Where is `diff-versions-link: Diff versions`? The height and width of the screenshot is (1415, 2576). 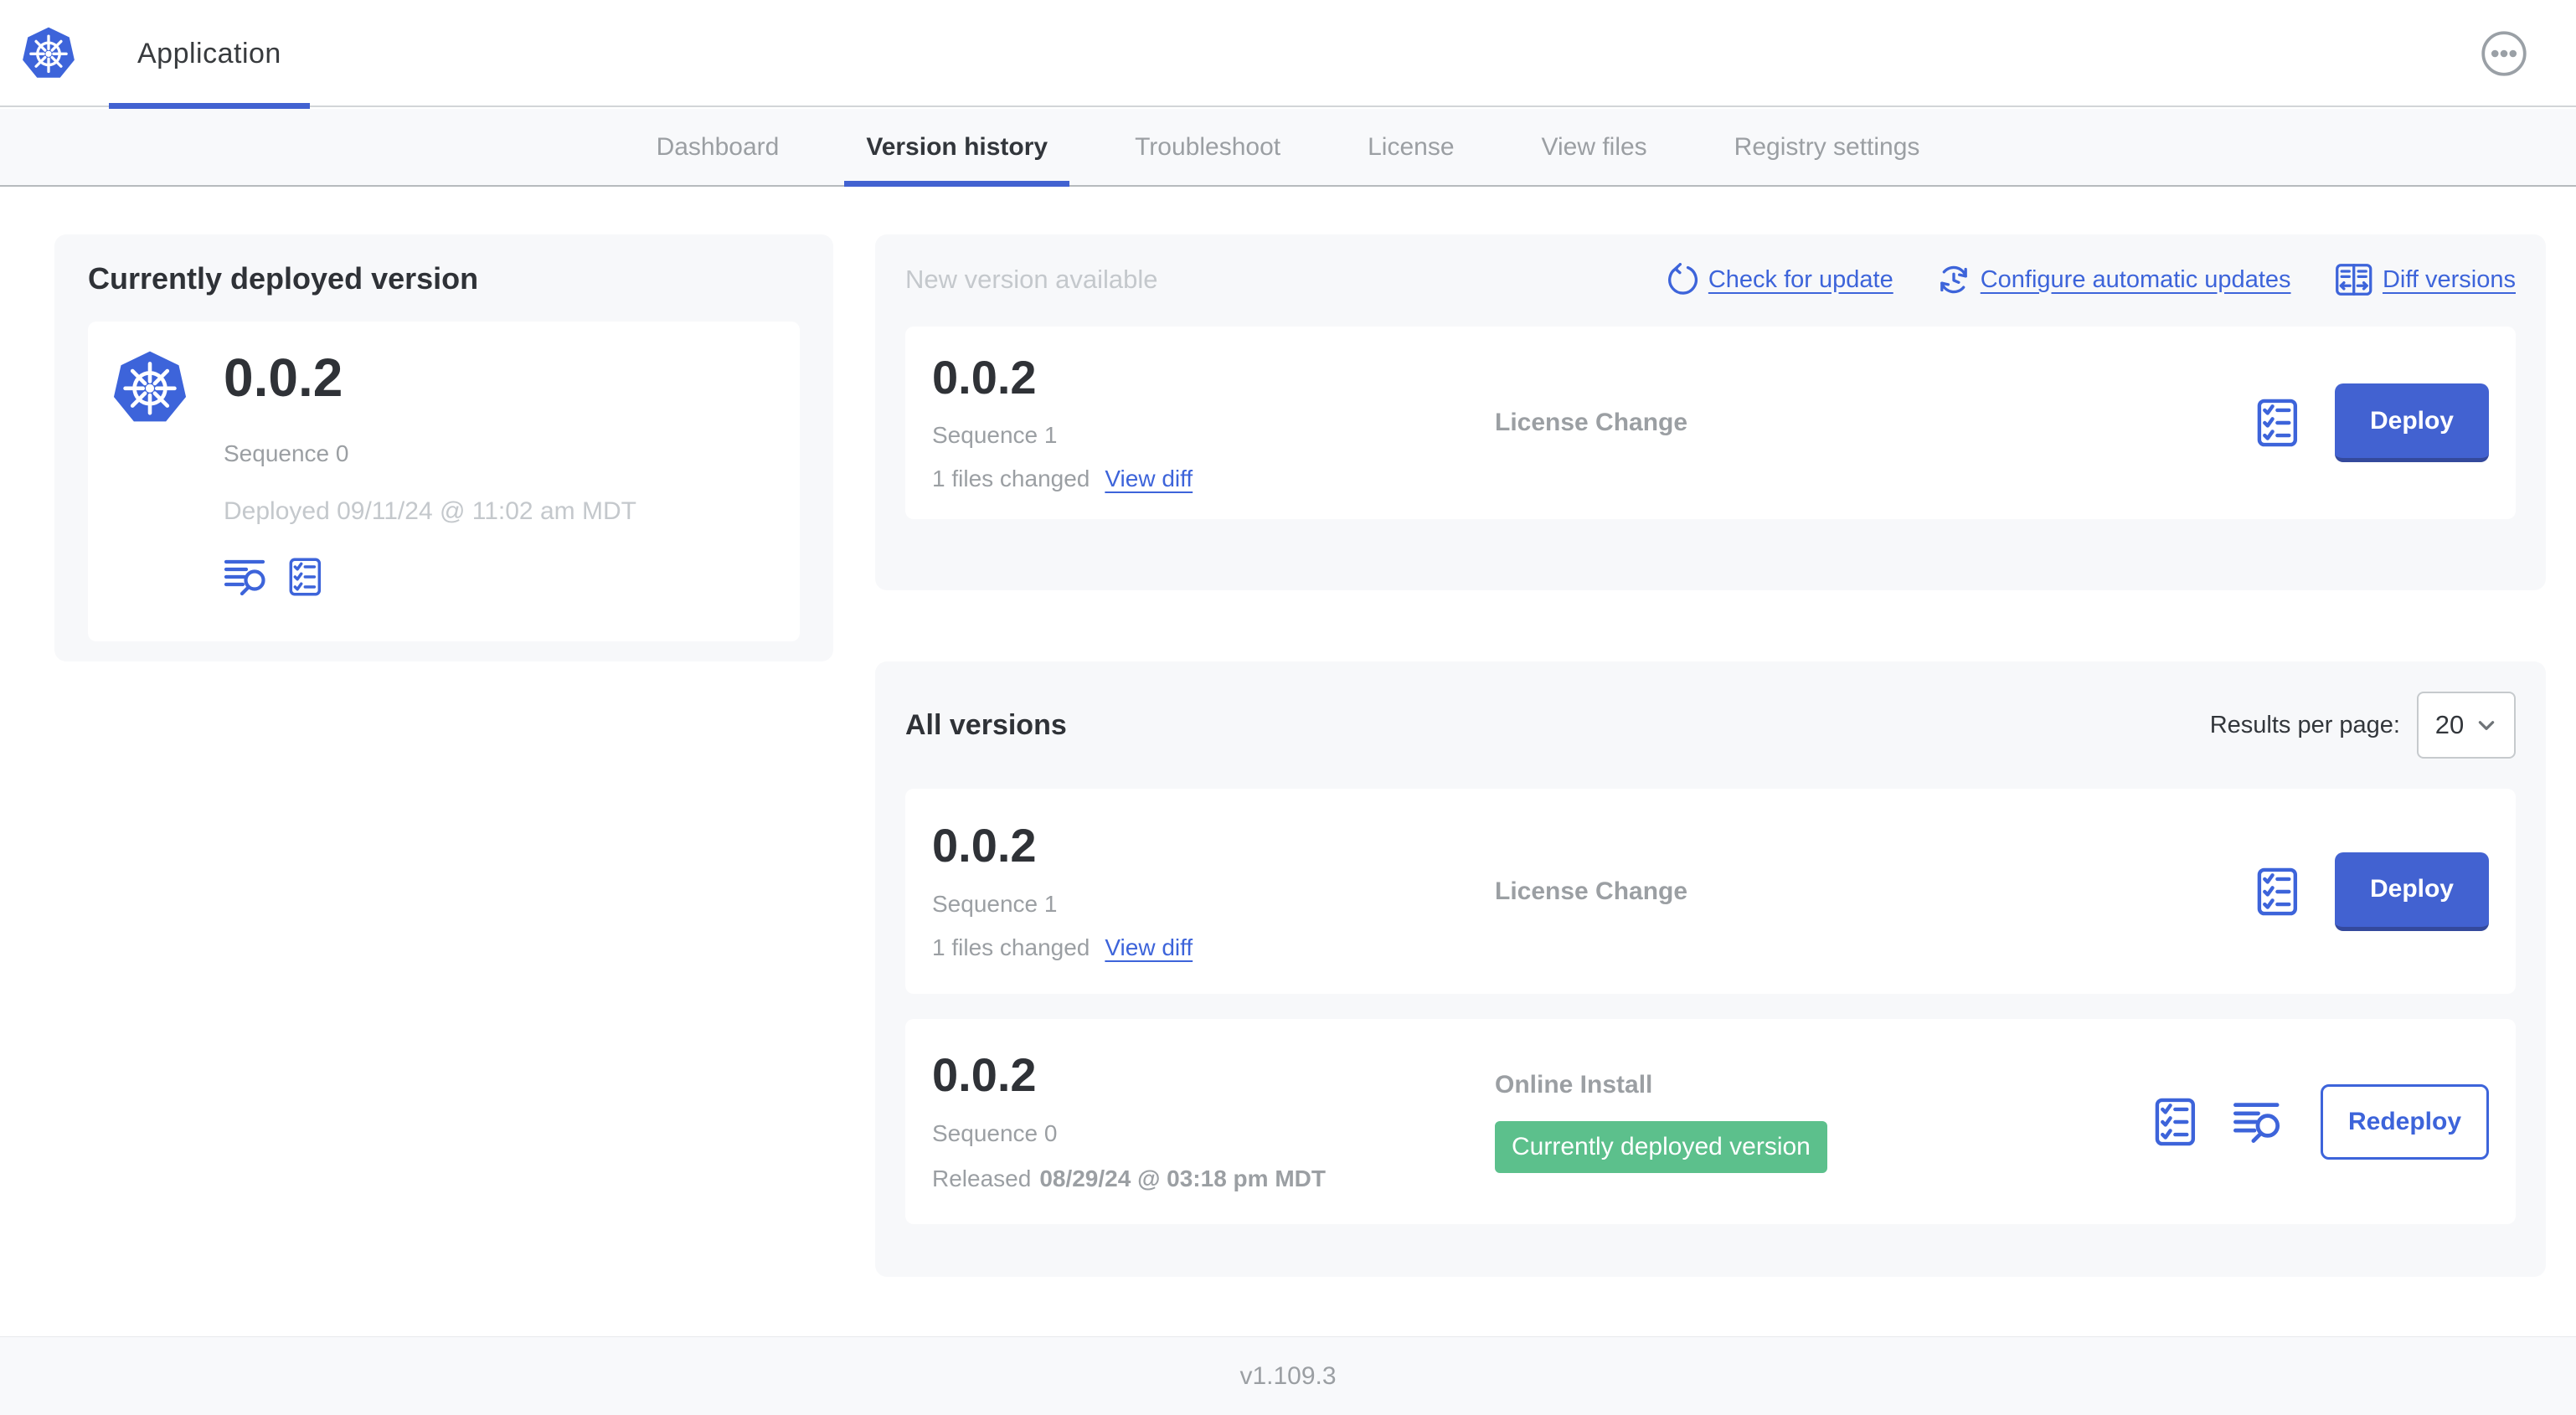
diff-versions-link: Diff versions is located at coordinates (2425, 279).